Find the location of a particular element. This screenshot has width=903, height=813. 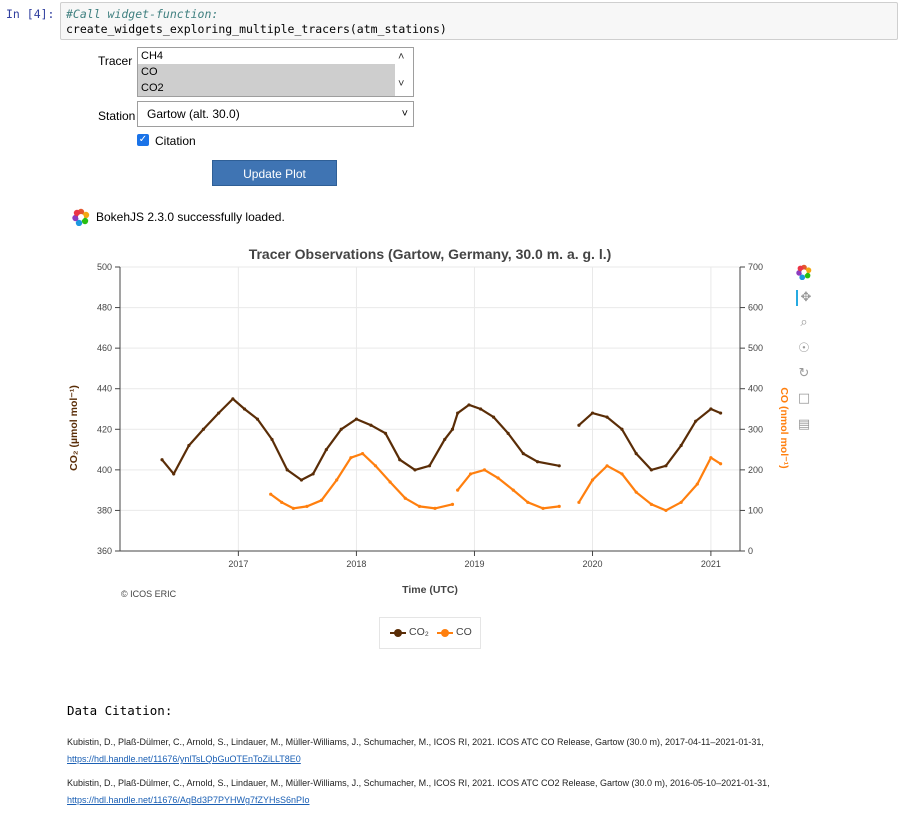

tracer-multiselect: CH4 CO CO2 ˄ ˅ is located at coordinates (275, 72).